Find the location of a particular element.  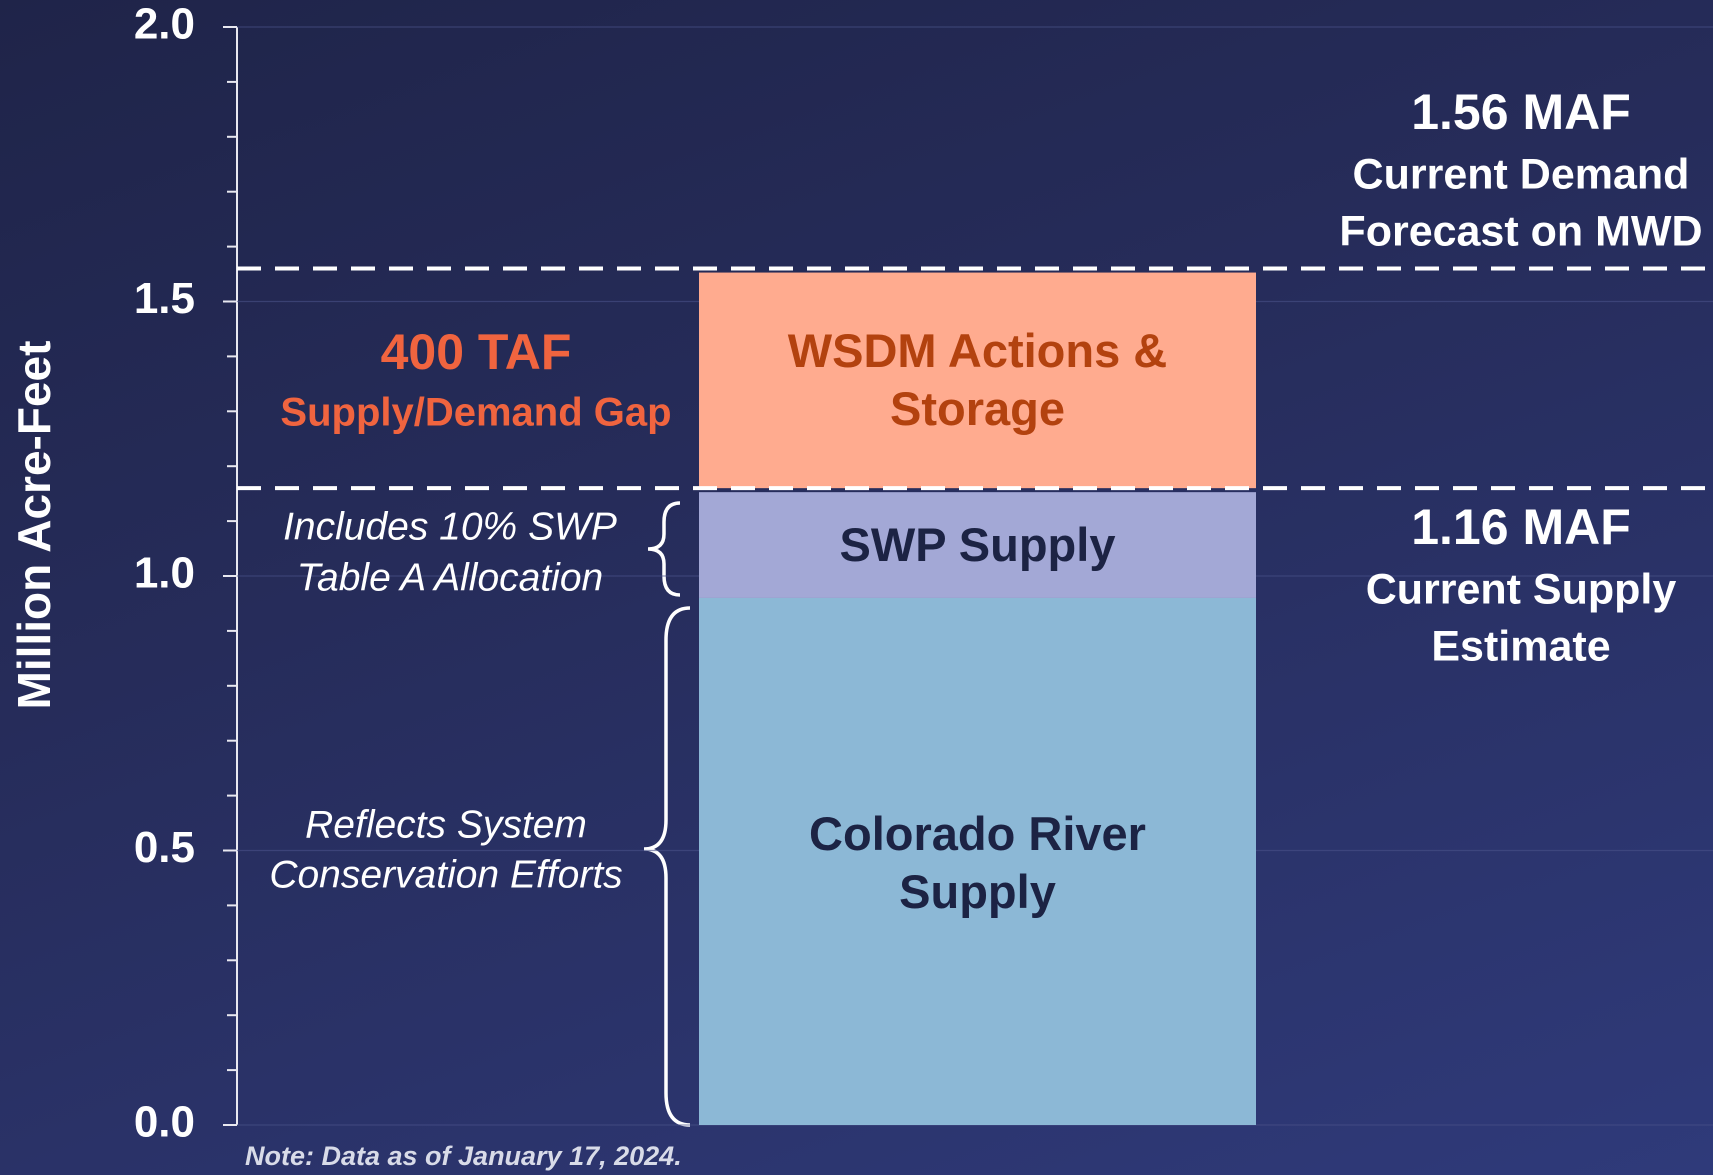

y-tick-label: 0.0 is located at coordinates (164, 1122).